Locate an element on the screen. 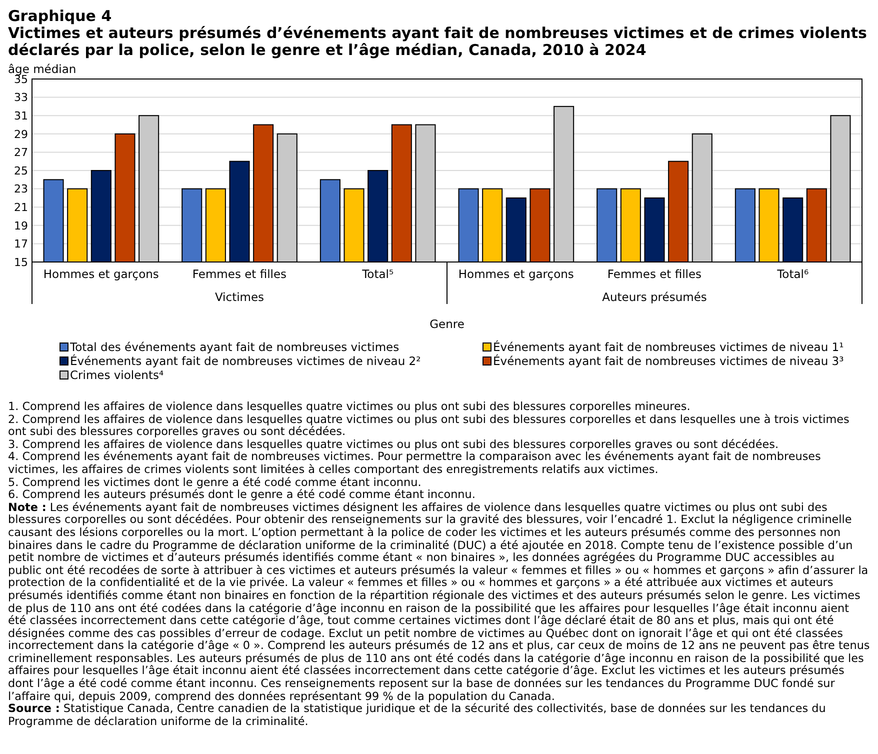  text: 2. Comprend les affaires de violence dans lesquelles quatre victimes ou plus ont subi des blessures corporelles et dans lesquelles une à trois victimes ont subi des blessures corporelles graves ou sont décédées. is located at coordinates (429, 425).